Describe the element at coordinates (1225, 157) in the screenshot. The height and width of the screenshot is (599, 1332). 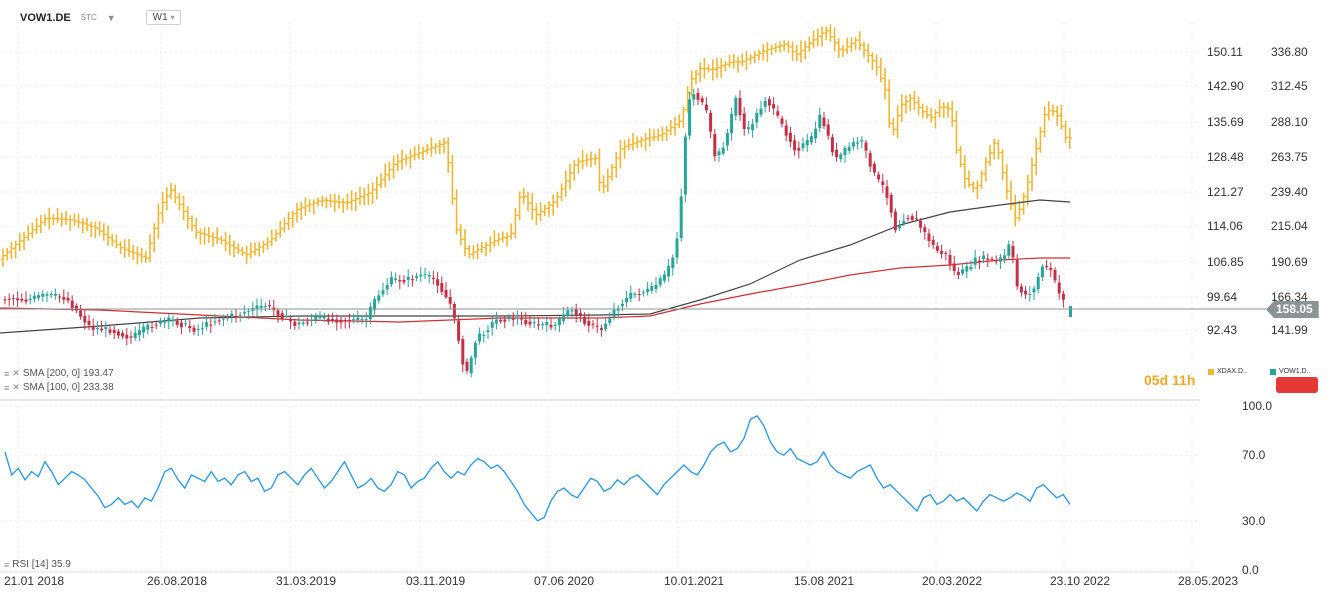
I see `price-tick-label-left: 128.48` at that location.